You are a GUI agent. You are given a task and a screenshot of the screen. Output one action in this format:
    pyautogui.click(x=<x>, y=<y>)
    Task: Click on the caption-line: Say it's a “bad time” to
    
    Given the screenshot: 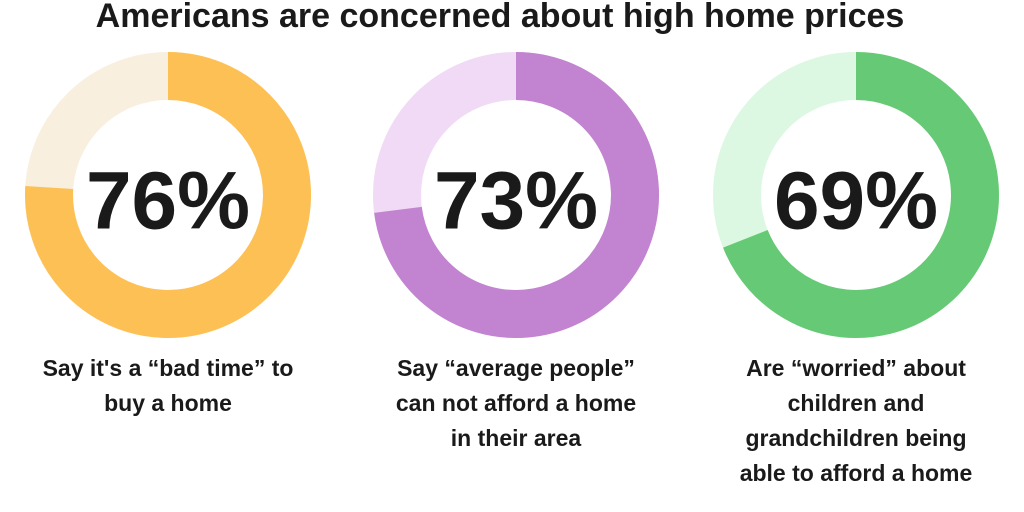 What is the action you would take?
    pyautogui.click(x=168, y=368)
    